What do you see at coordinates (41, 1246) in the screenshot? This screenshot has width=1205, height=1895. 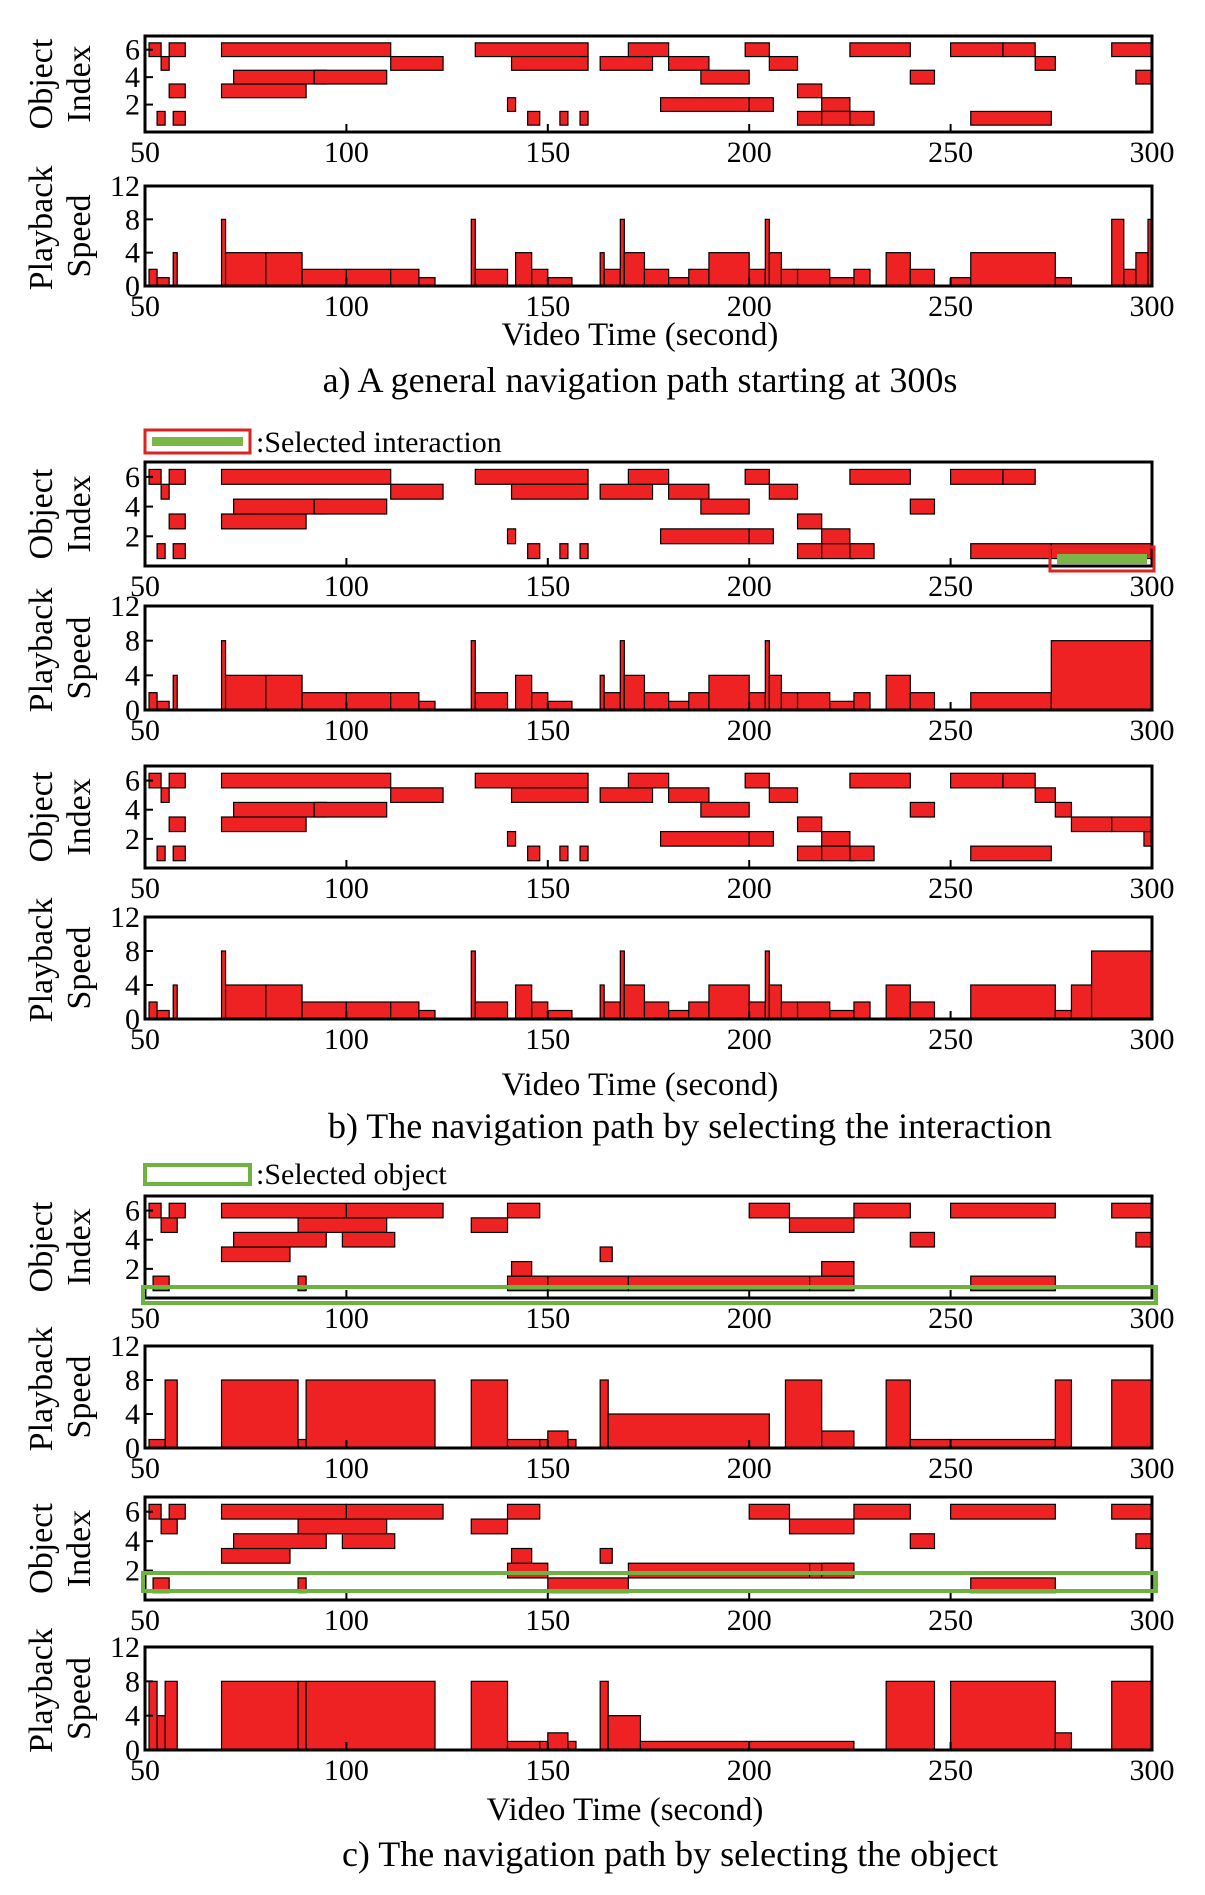 I see `y-axis-label: Object` at bounding box center [41, 1246].